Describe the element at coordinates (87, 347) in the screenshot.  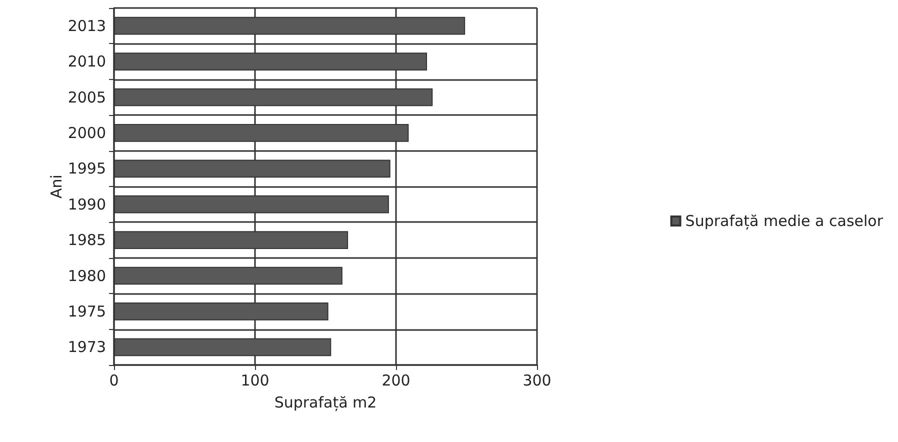
I see `y-tick-label: 1973` at that location.